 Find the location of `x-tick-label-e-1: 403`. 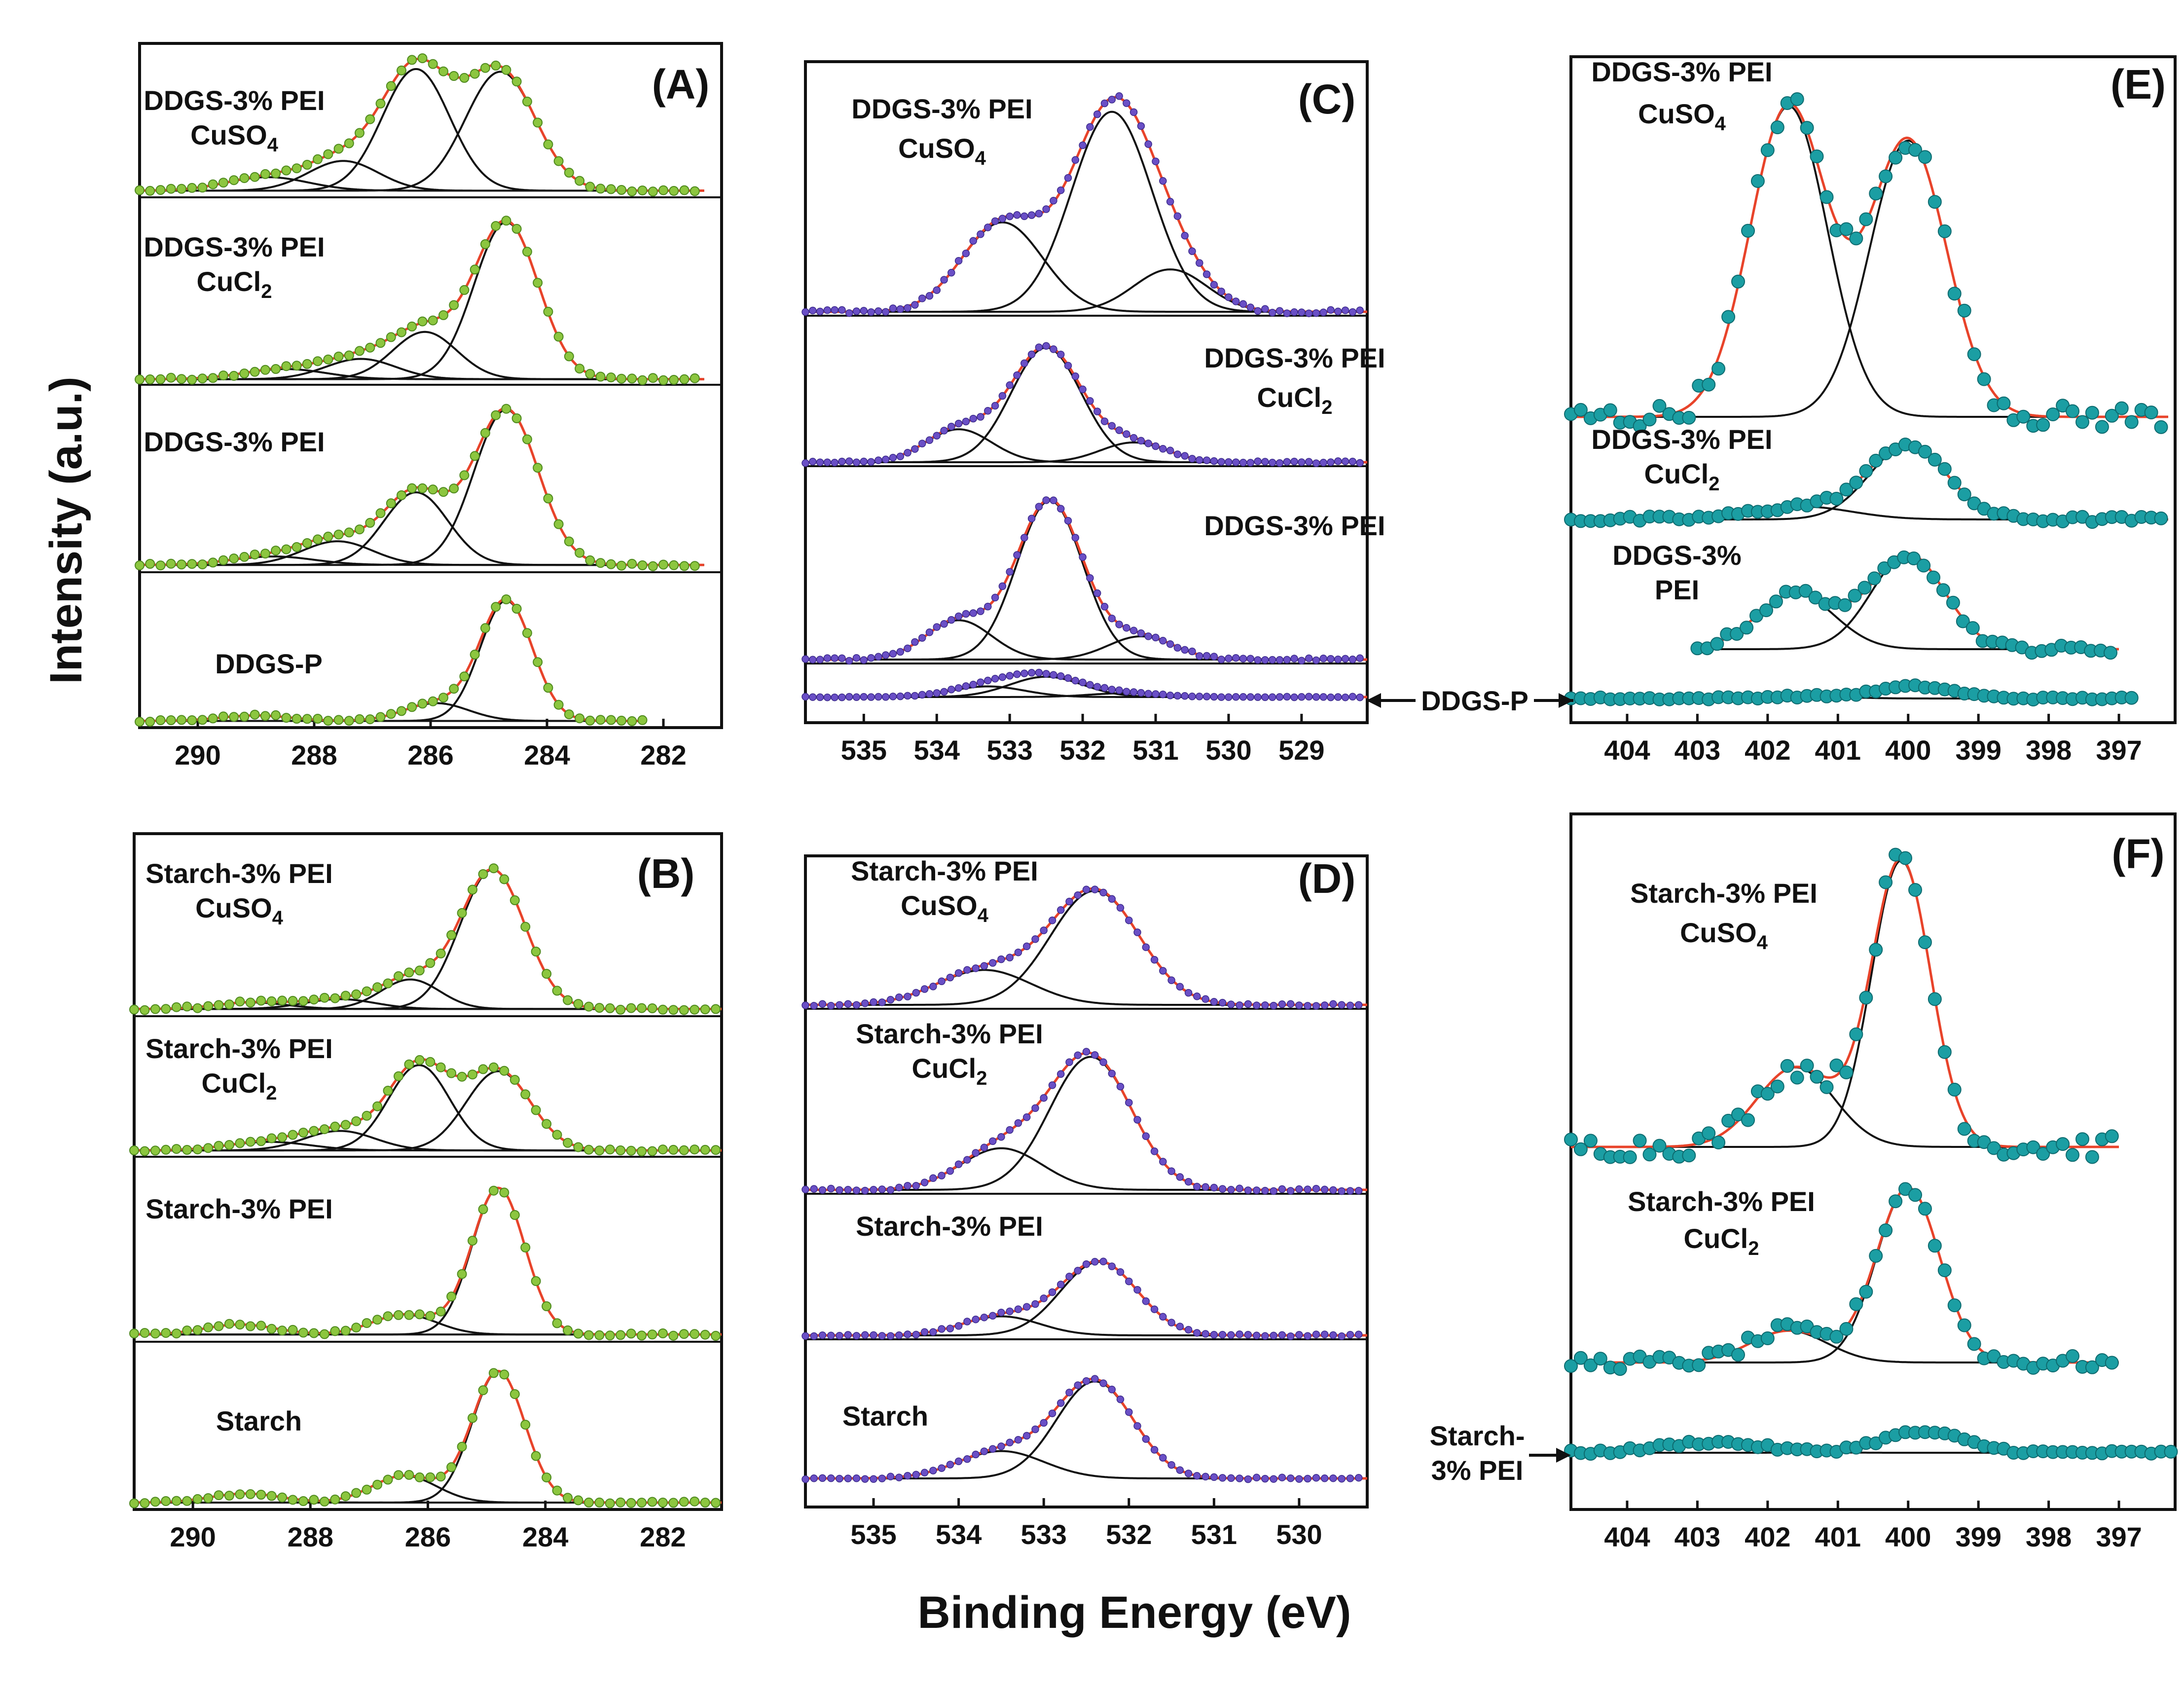

x-tick-label-e-1: 403 is located at coordinates (1697, 751).